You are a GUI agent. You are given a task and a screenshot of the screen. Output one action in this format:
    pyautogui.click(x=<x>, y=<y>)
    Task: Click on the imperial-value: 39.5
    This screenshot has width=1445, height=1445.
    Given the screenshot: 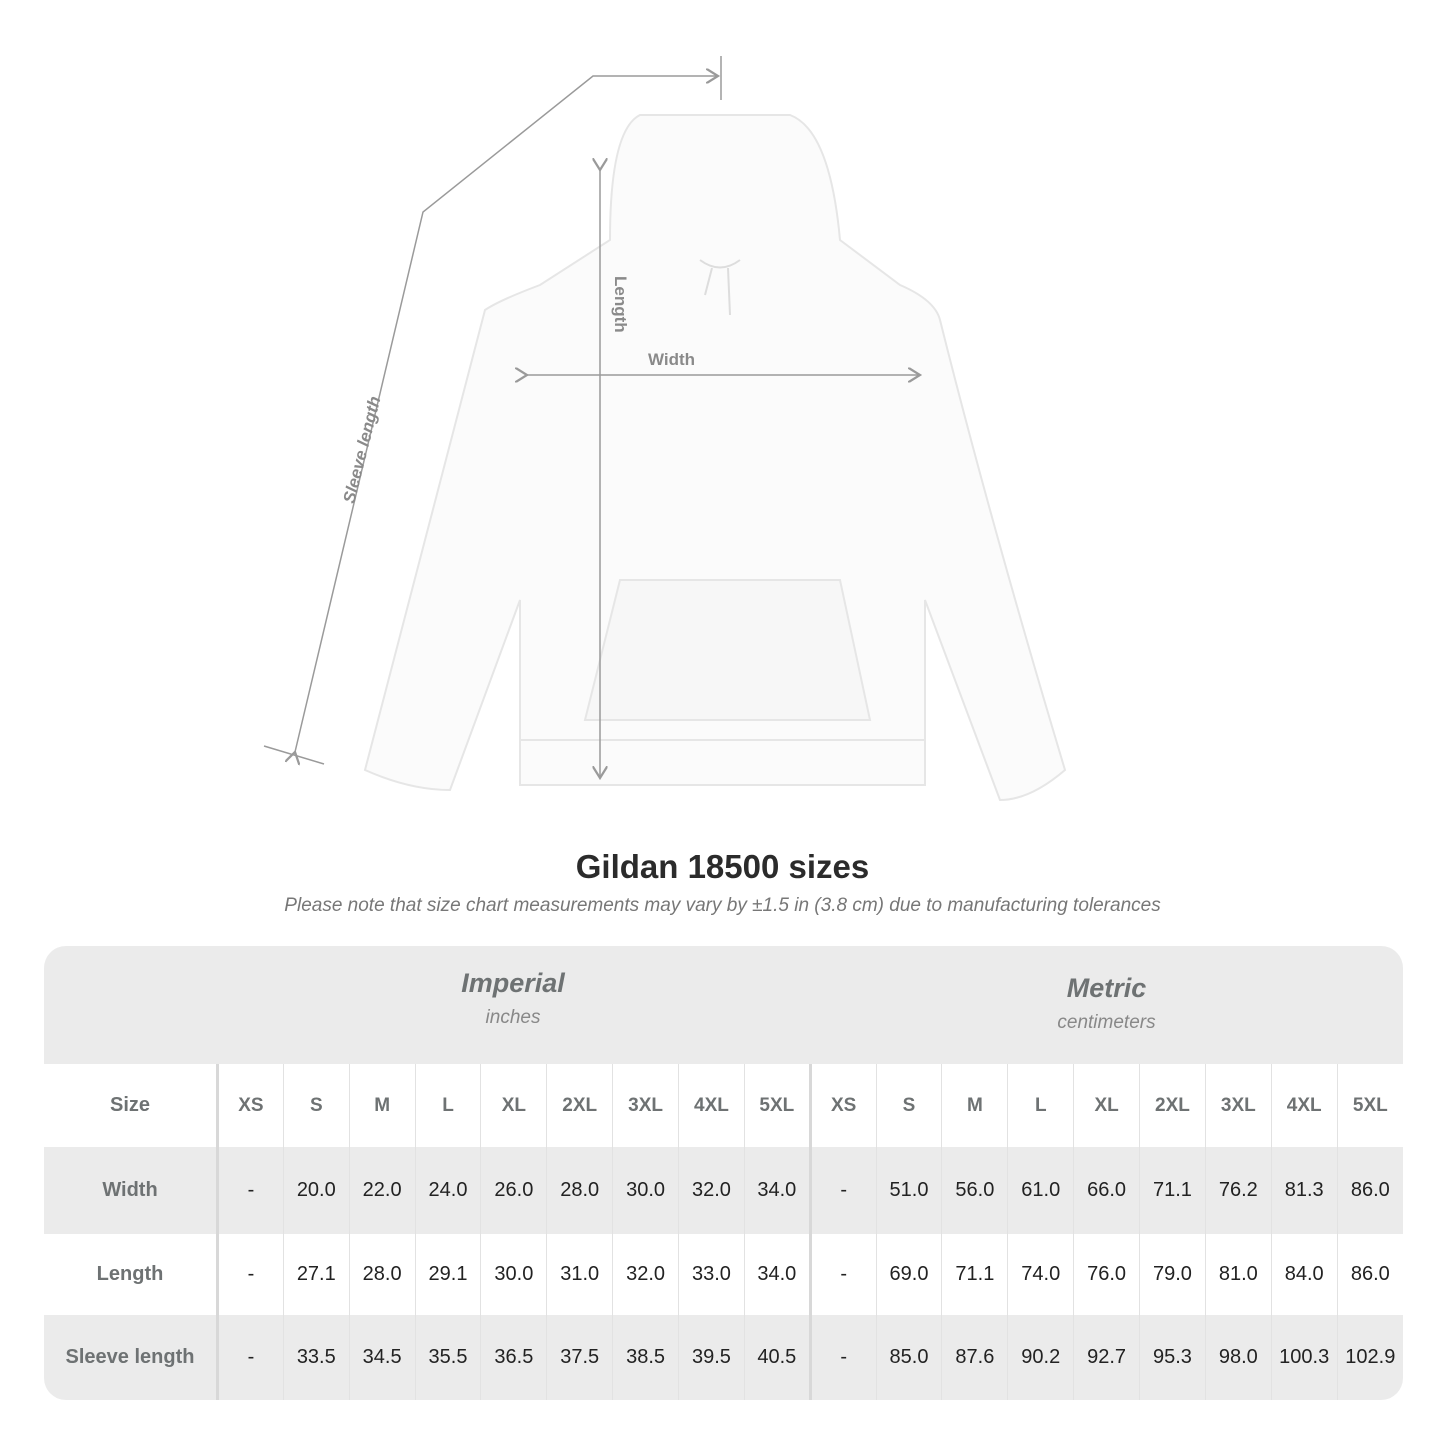 What is the action you would take?
    pyautogui.click(x=711, y=1357)
    